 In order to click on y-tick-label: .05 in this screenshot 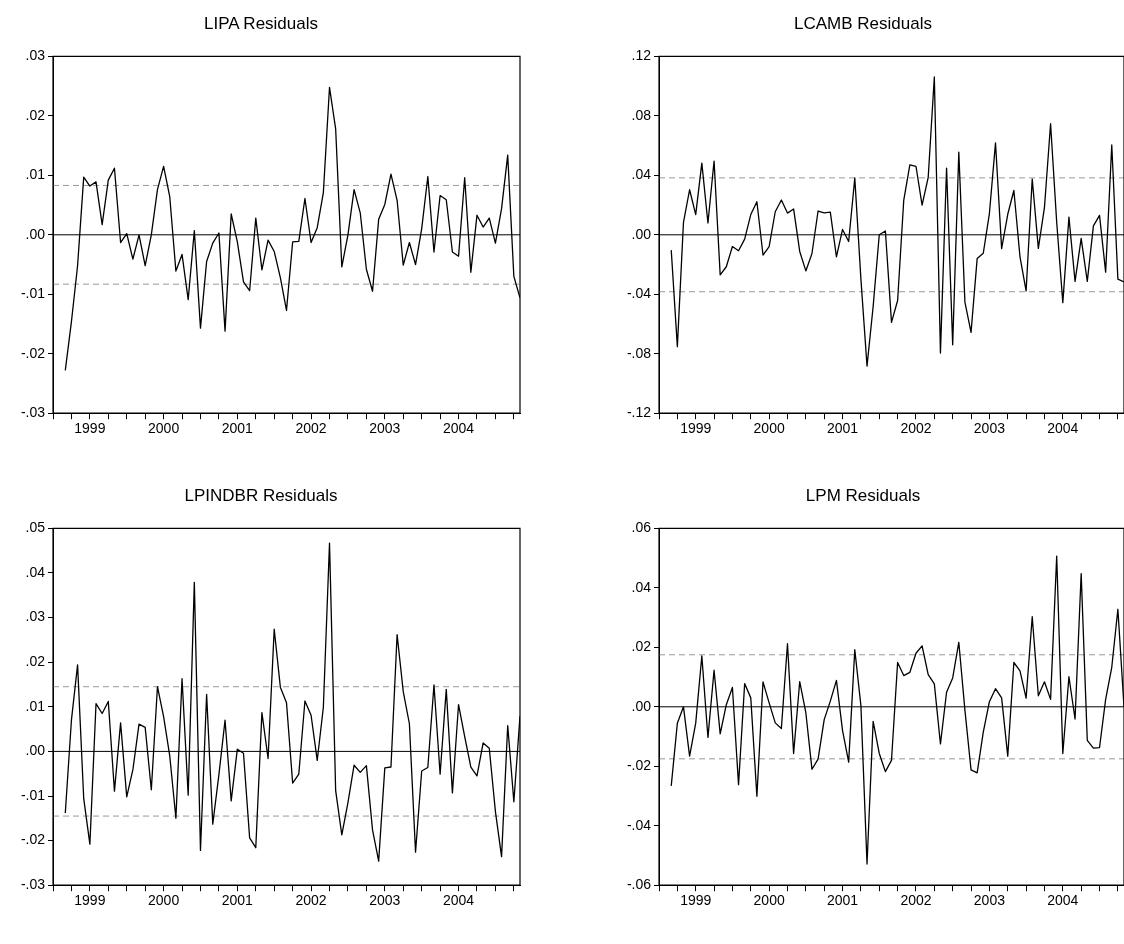, I will do `click(35, 527)`.